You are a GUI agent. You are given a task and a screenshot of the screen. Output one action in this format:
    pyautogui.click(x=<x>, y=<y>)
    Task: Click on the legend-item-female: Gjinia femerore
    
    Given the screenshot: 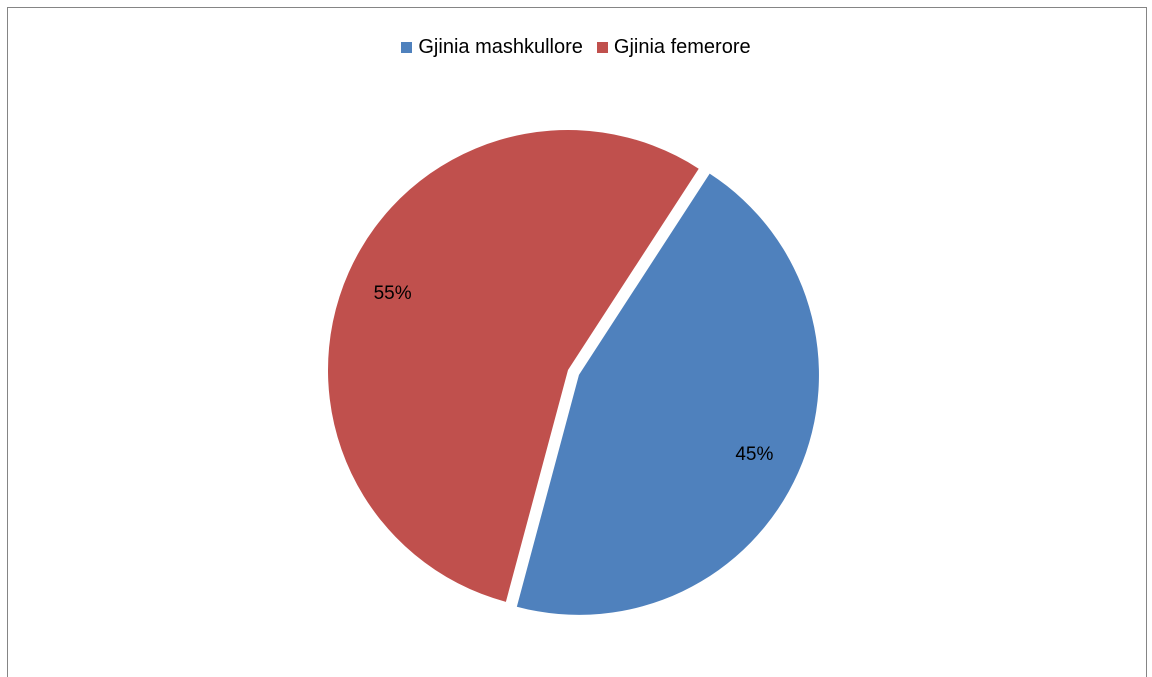 What is the action you would take?
    pyautogui.click(x=673, y=47)
    